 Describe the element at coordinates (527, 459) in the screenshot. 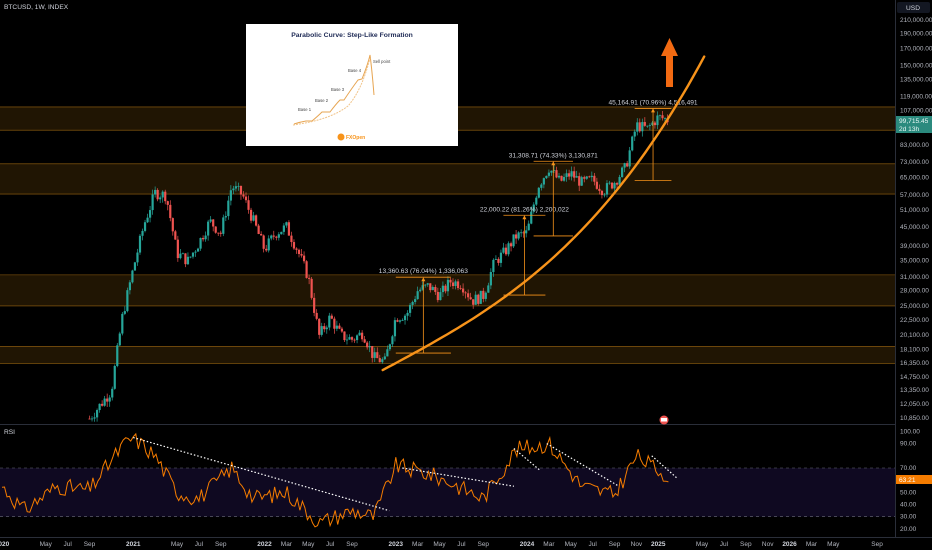

I see `rsi-trendline` at that location.